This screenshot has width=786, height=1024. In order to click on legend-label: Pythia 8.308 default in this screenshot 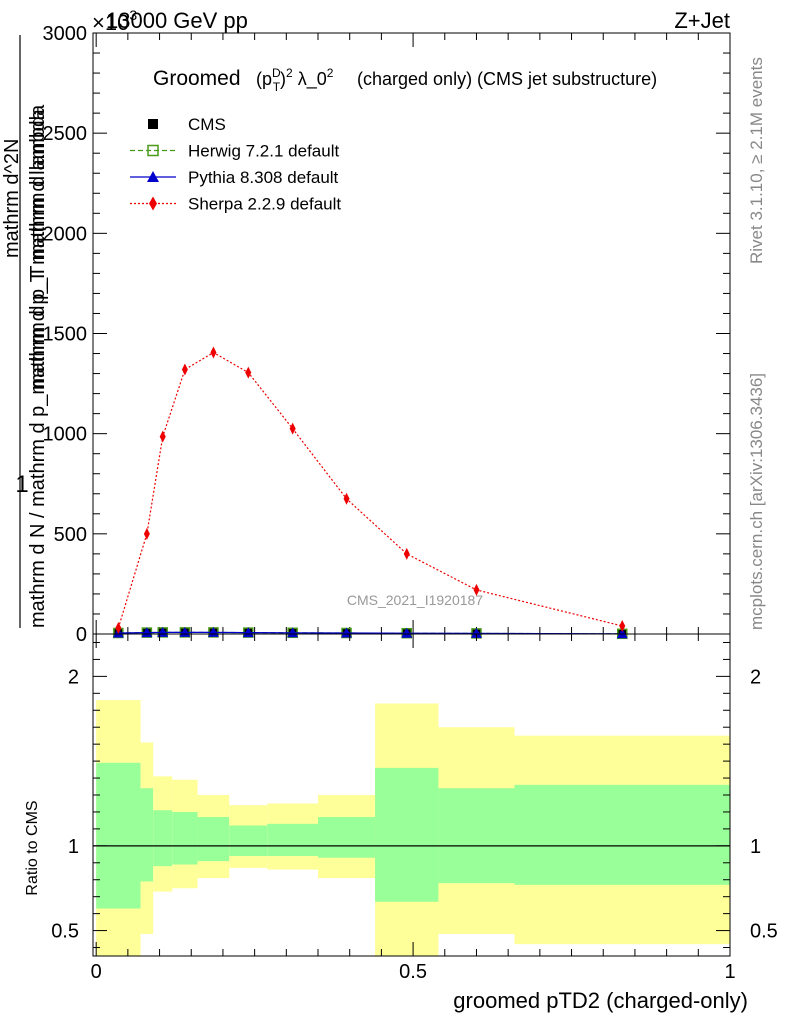, I will do `click(263, 177)`.